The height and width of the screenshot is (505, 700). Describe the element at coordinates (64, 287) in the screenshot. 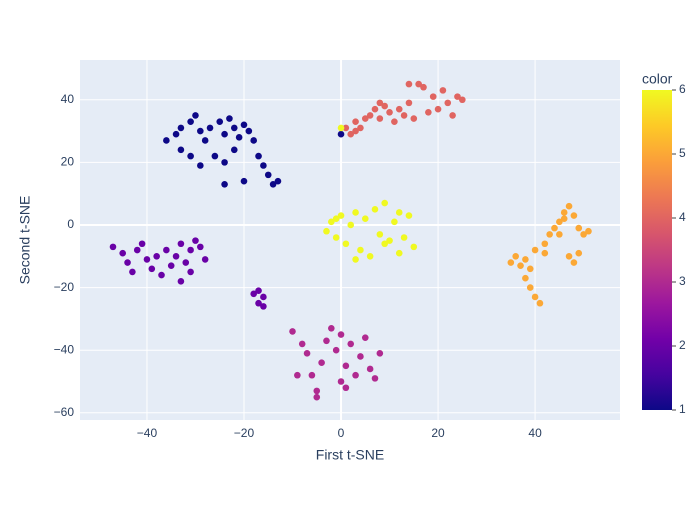

I see `y-tick-label: −20` at that location.